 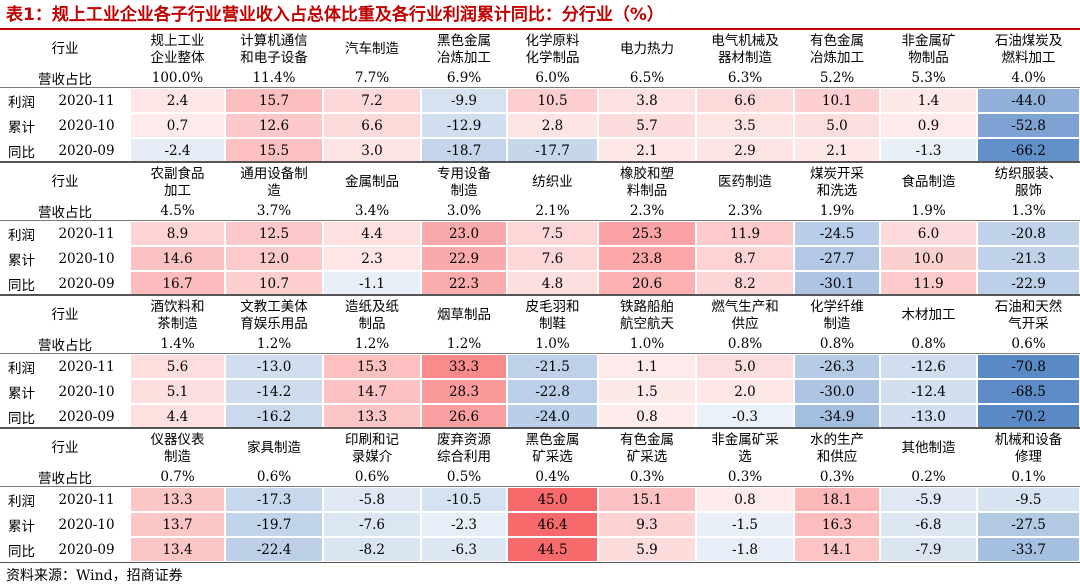 I want to click on profit-yoy-value: 15.7, so click(x=274, y=100).